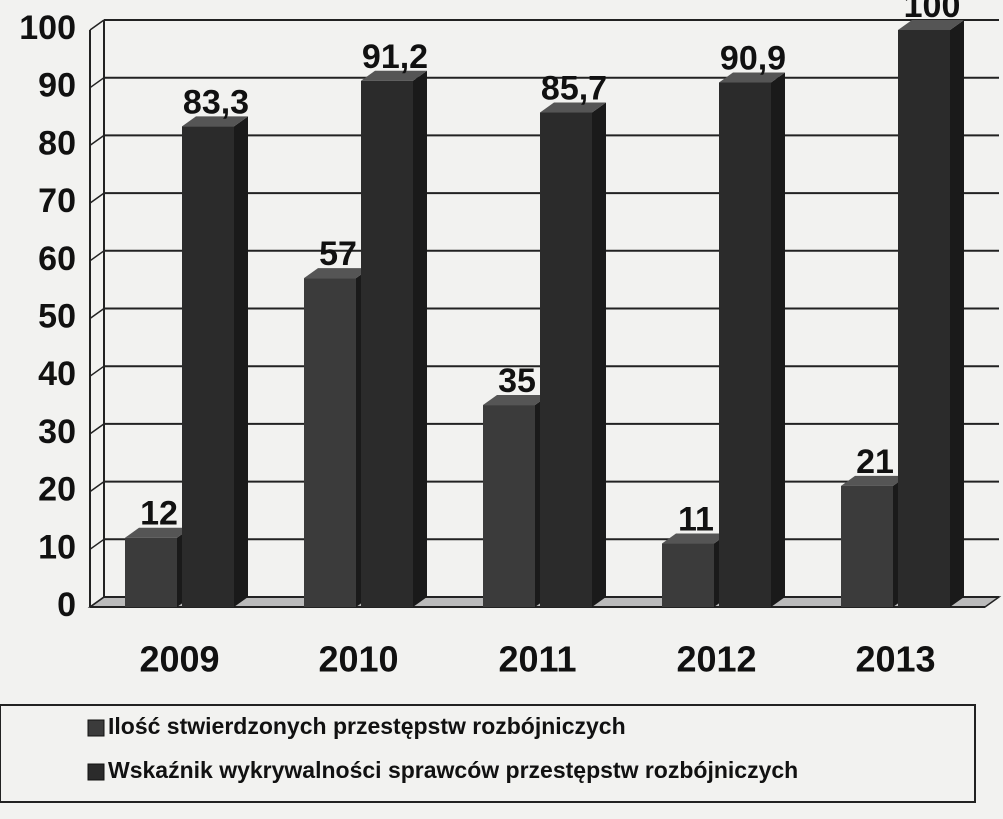  What do you see at coordinates (395, 57) in the screenshot?
I see `value-label: 91,2` at bounding box center [395, 57].